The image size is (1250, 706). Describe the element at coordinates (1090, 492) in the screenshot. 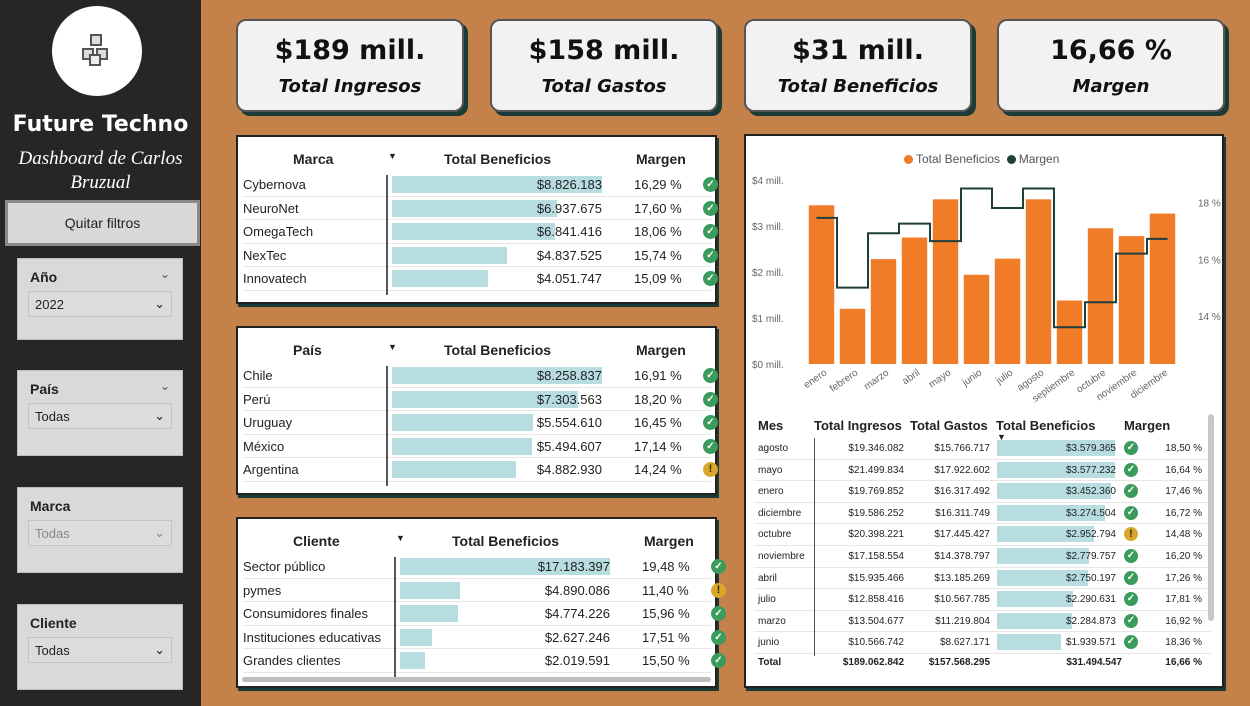

I see `row-beneficios: $3.452.360` at that location.